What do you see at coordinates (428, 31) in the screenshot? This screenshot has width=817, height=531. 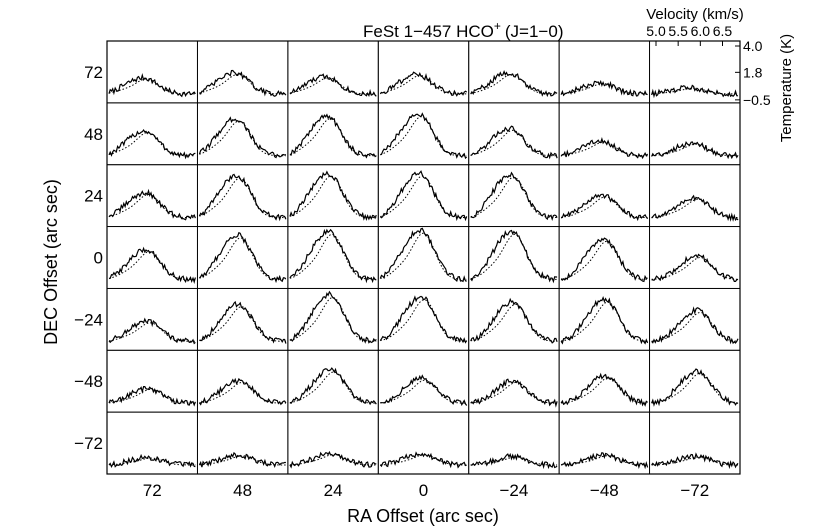 I see `title-main: FeSt 1−457 HCO` at bounding box center [428, 31].